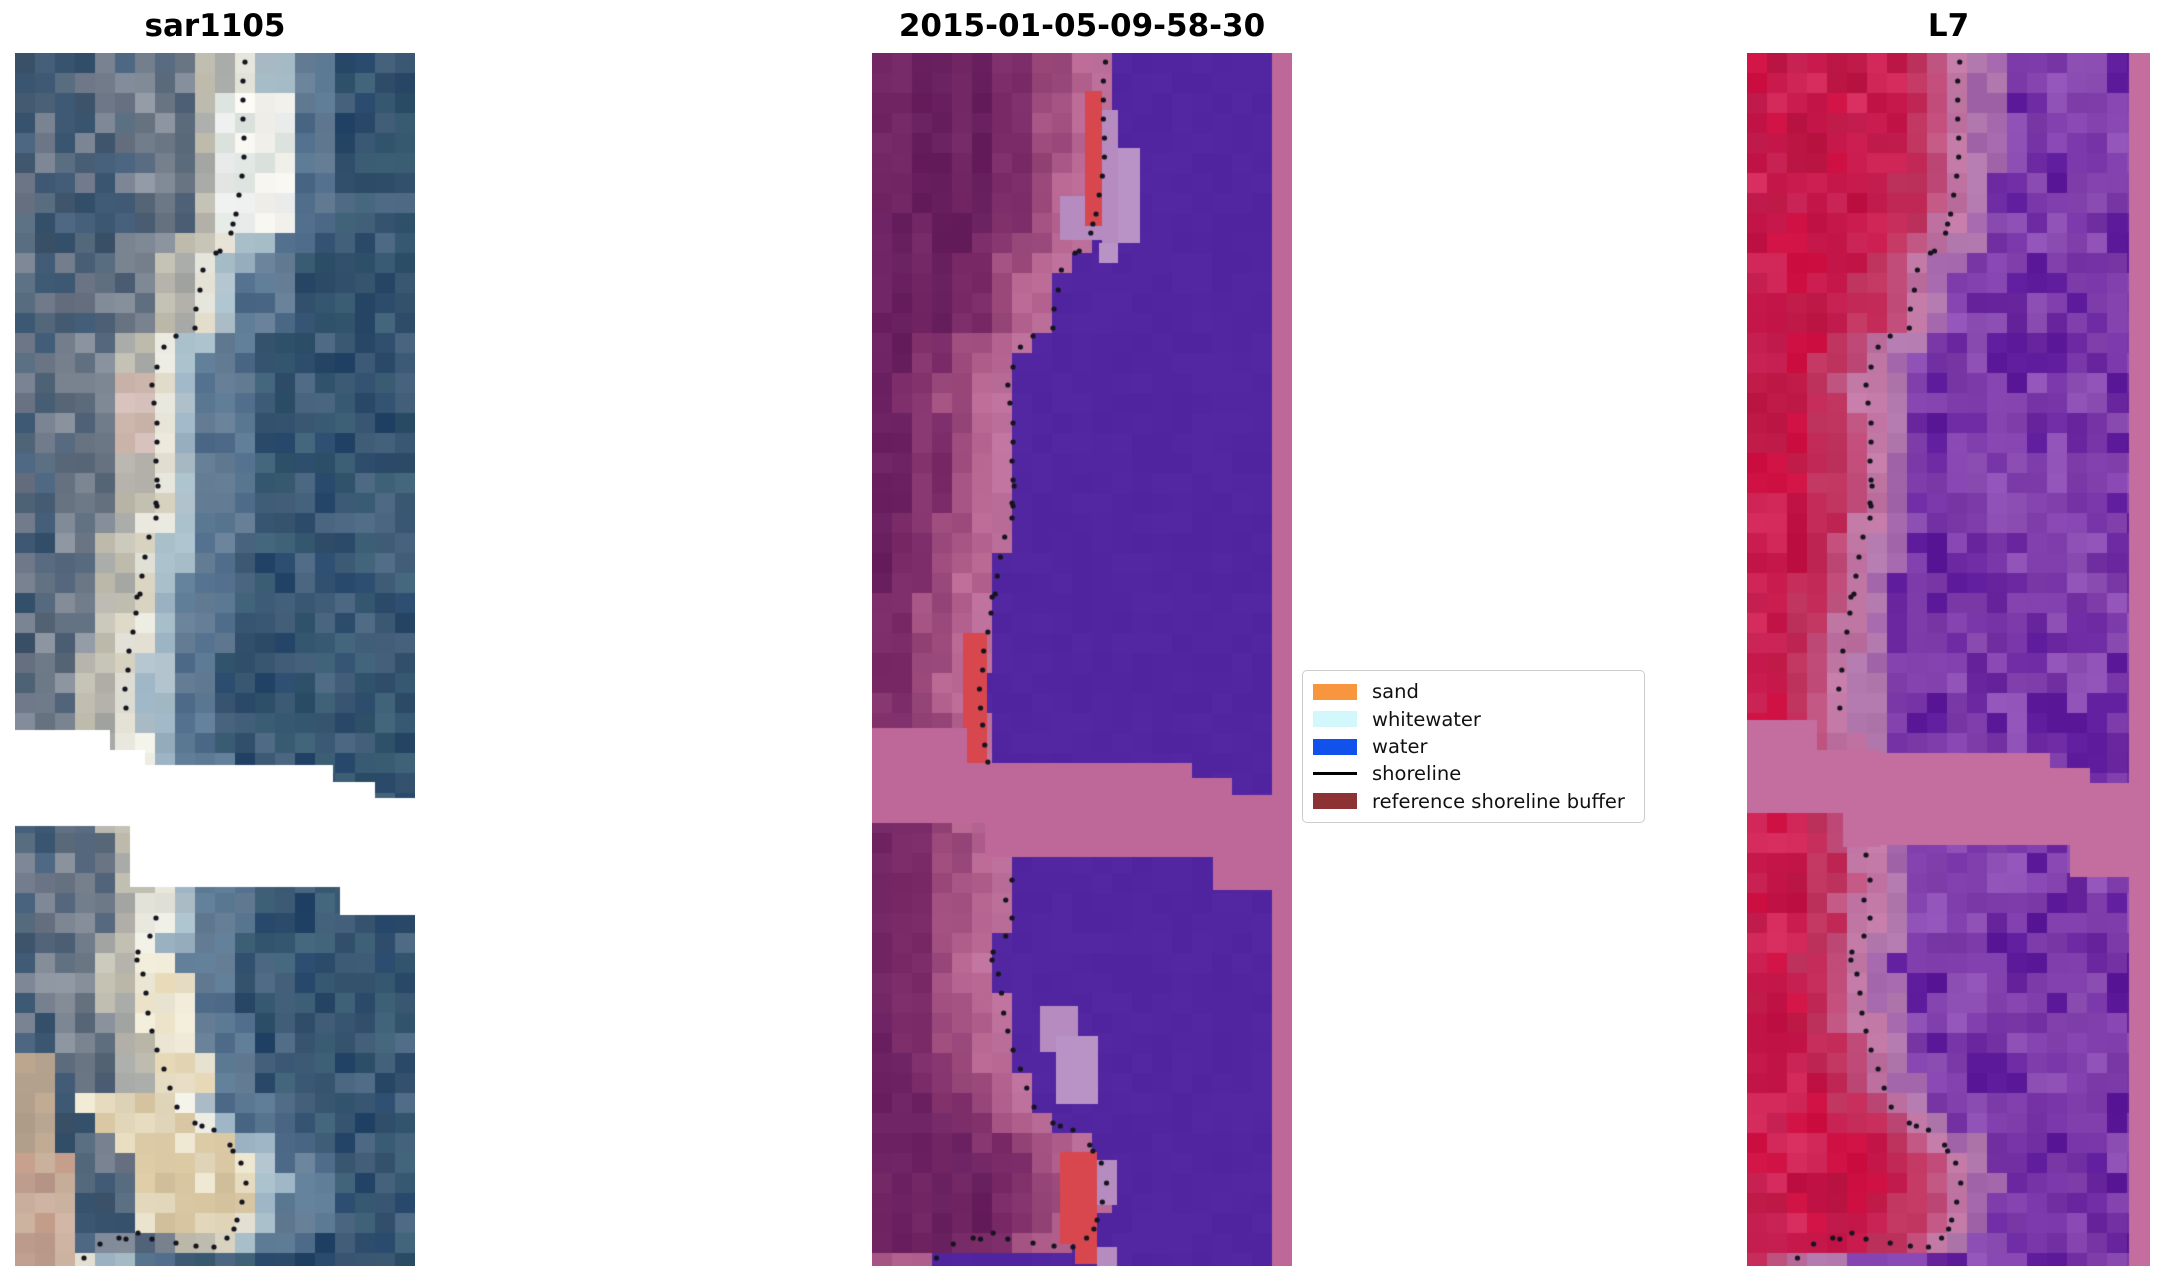 The image size is (2162, 1283). I want to click on legend-label: water, so click(1400, 747).